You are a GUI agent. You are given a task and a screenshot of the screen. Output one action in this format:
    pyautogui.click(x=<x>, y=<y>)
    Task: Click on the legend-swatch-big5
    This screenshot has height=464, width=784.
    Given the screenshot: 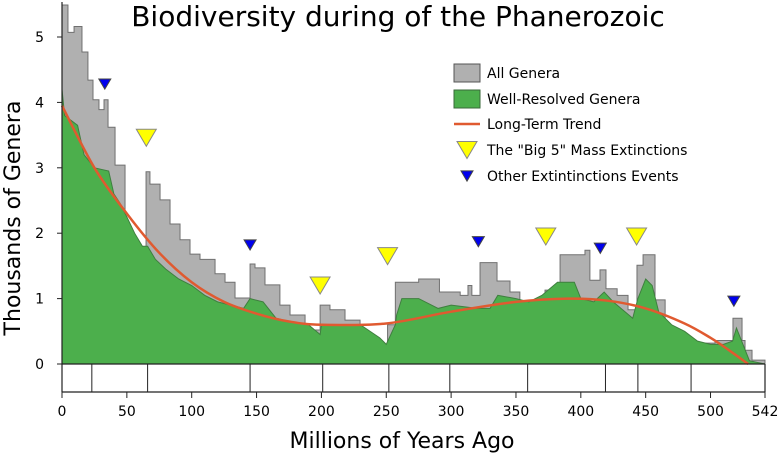 What is the action you would take?
    pyautogui.click(x=467, y=150)
    